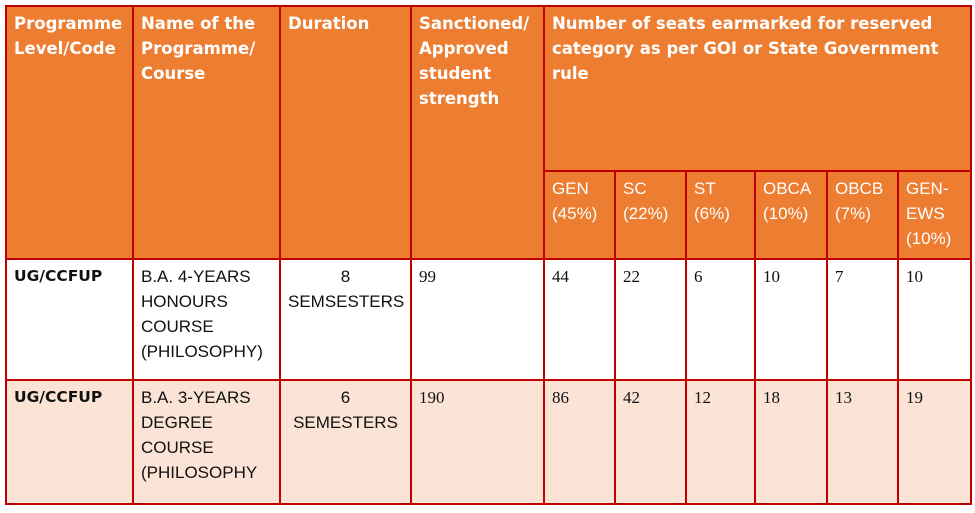  I want to click on cell-seats-st: 6, so click(720, 319).